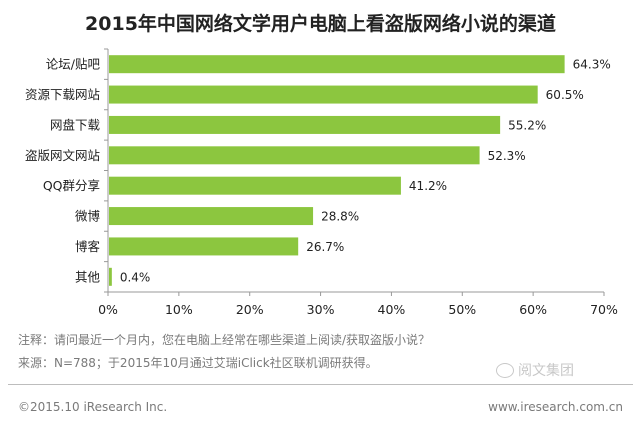 The height and width of the screenshot is (429, 641). I want to click on x-tick-label: 10%, so click(179, 309).